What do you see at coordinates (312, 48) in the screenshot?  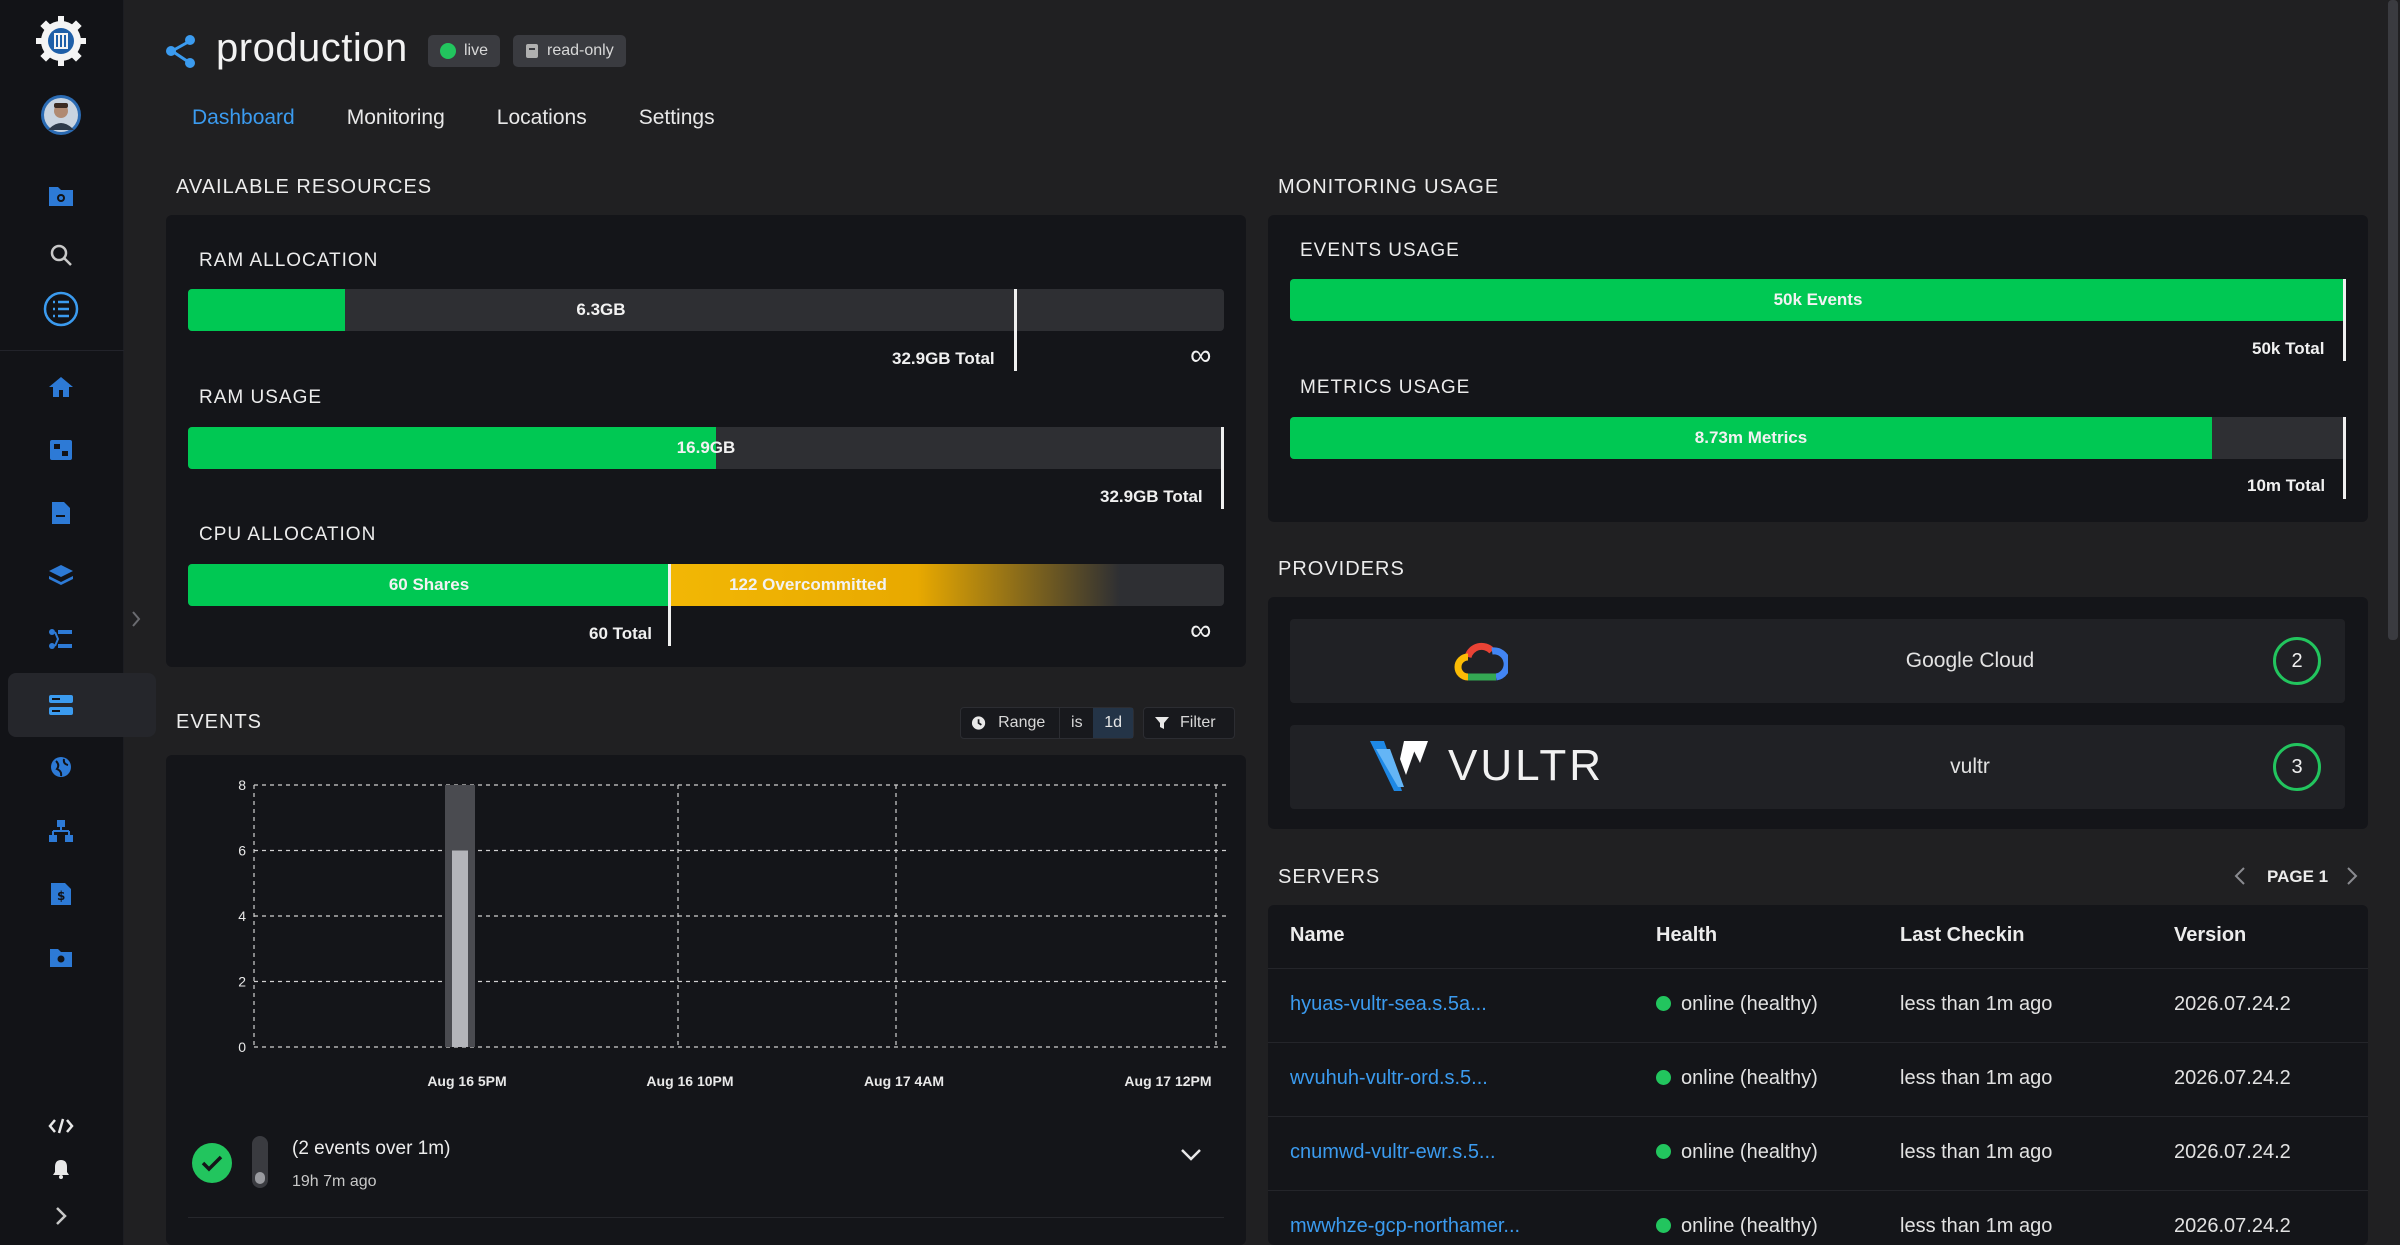 I see `page-title: production` at bounding box center [312, 48].